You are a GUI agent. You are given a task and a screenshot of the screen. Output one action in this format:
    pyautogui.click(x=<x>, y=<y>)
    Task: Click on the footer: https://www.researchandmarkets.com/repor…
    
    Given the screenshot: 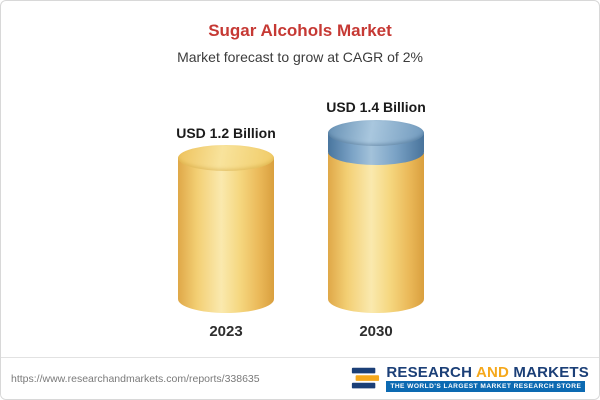 What is the action you would take?
    pyautogui.click(x=300, y=378)
    